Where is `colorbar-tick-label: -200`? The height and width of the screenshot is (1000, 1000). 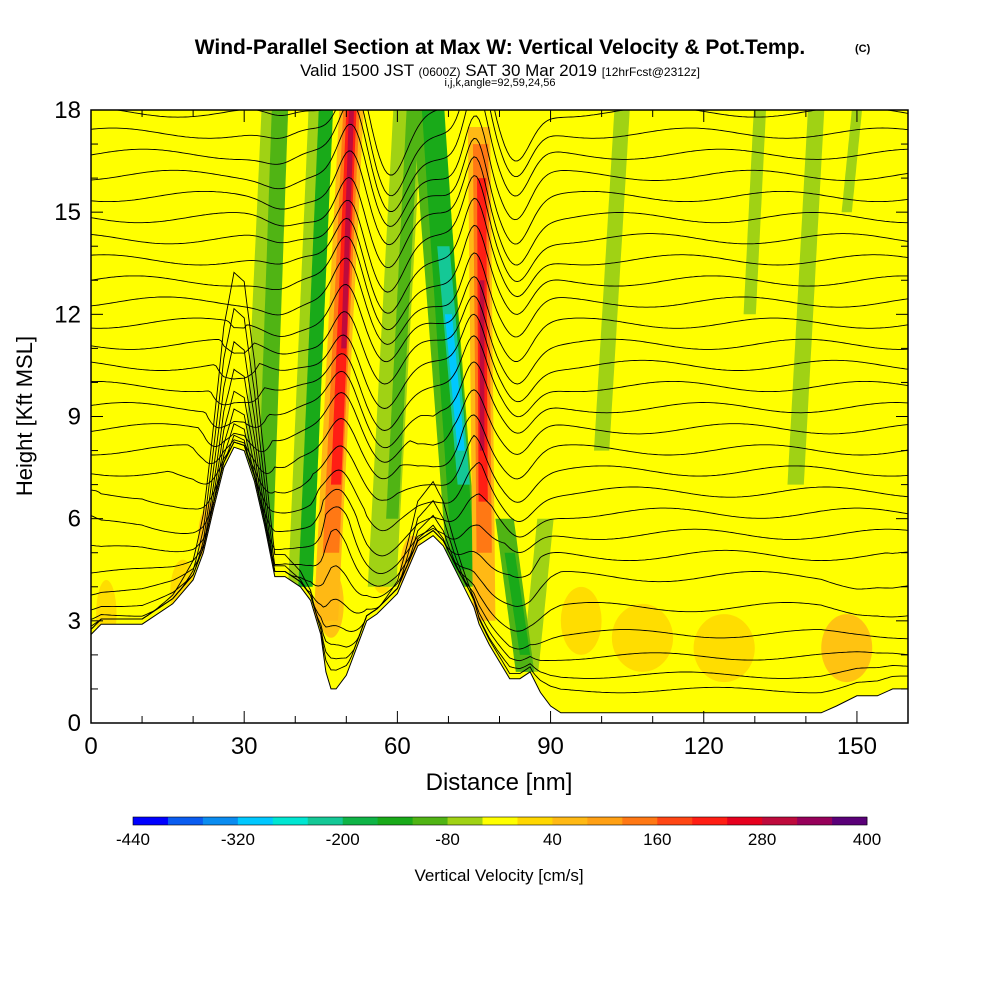
colorbar-tick-label: -200 is located at coordinates (343, 839).